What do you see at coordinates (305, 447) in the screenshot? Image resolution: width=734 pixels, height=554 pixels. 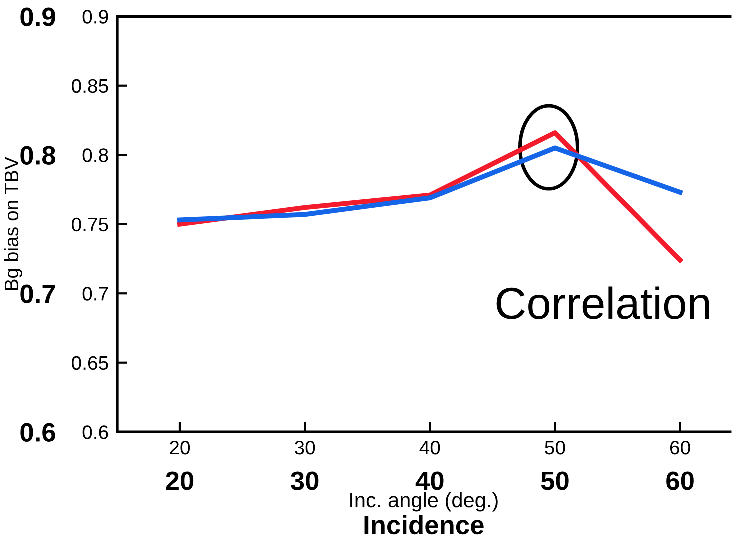 I see `x-tick-label: 30` at bounding box center [305, 447].